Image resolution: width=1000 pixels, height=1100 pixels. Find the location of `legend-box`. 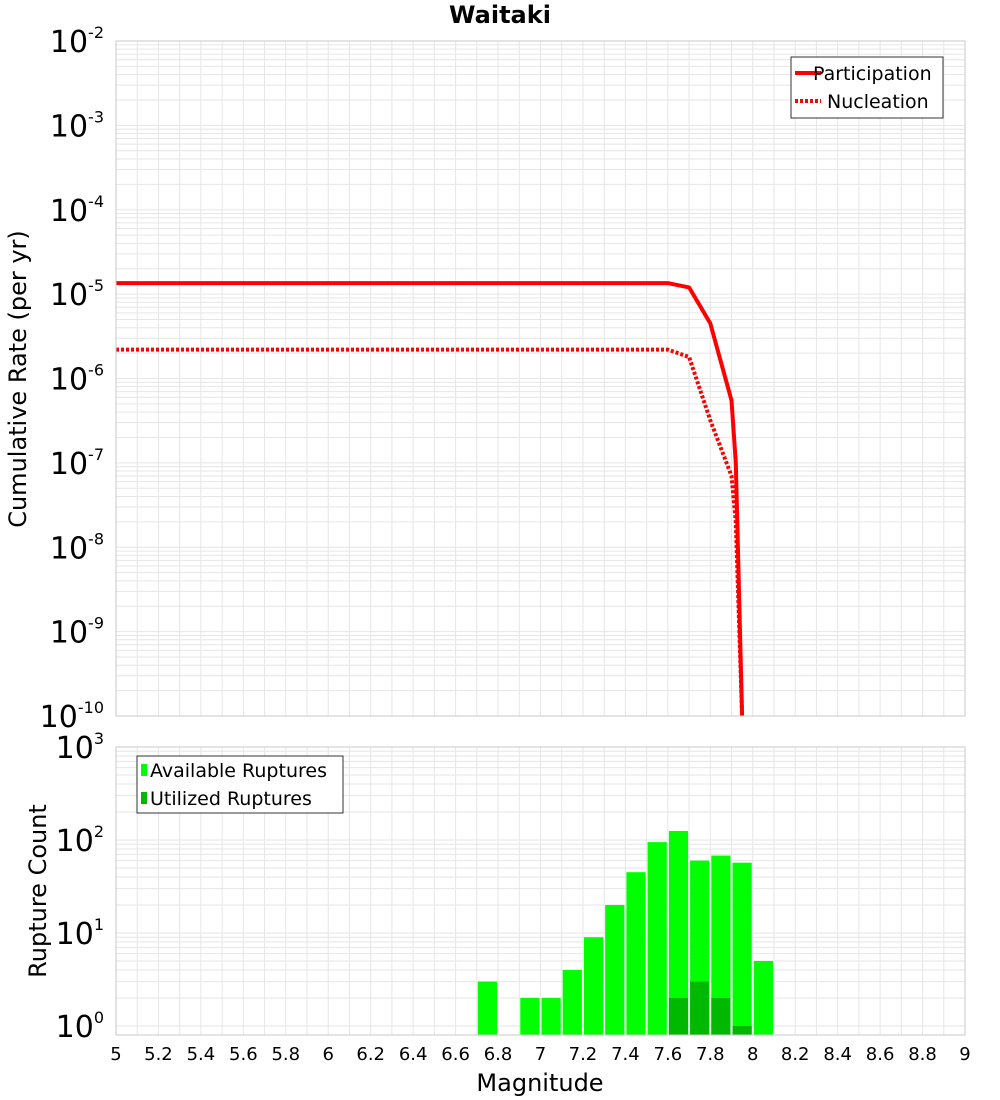

legend-box is located at coordinates (867, 87).